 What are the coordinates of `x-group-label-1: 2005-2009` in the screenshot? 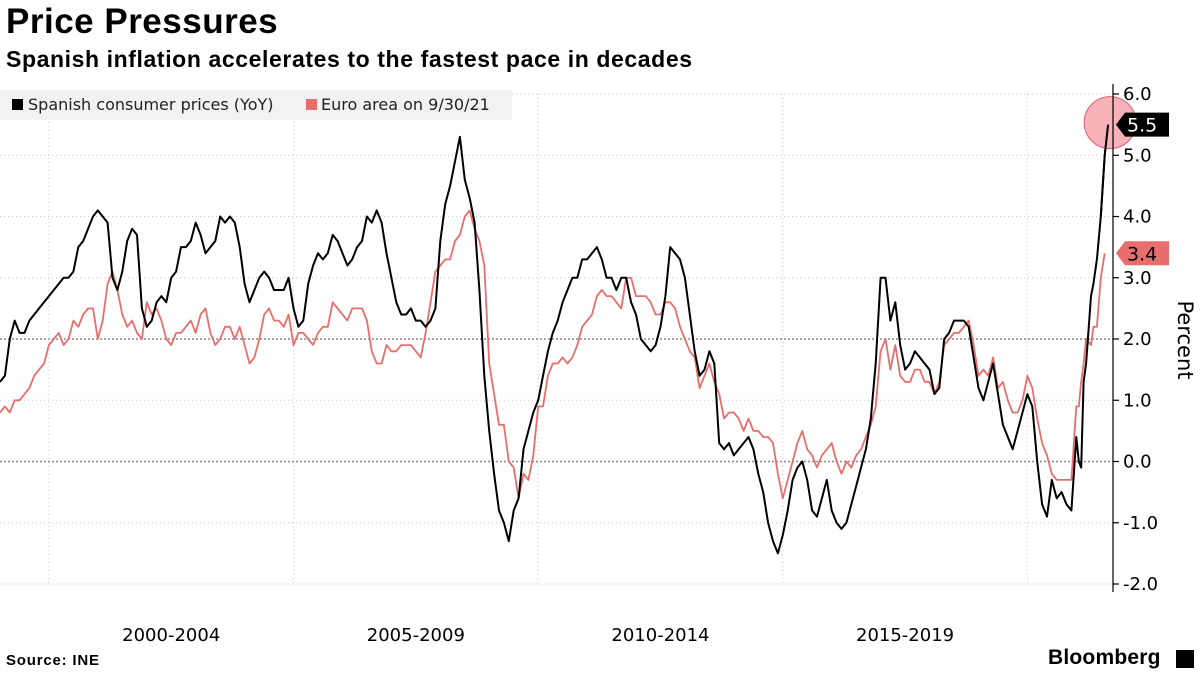 It's located at (416, 635).